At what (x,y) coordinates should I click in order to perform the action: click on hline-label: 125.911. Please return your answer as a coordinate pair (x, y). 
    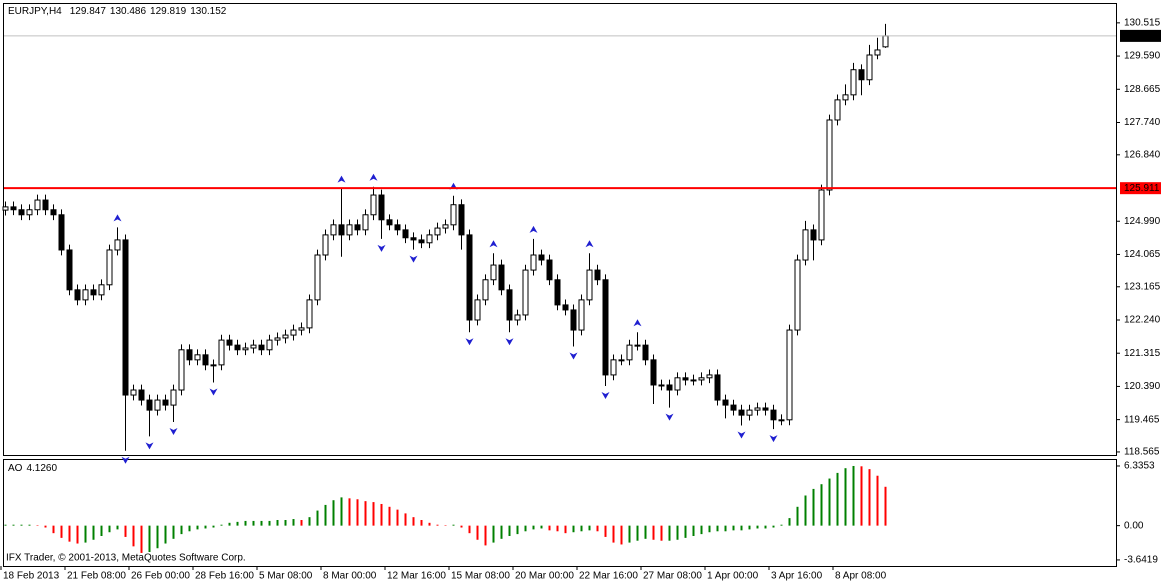
    Looking at the image, I should click on (1142, 188).